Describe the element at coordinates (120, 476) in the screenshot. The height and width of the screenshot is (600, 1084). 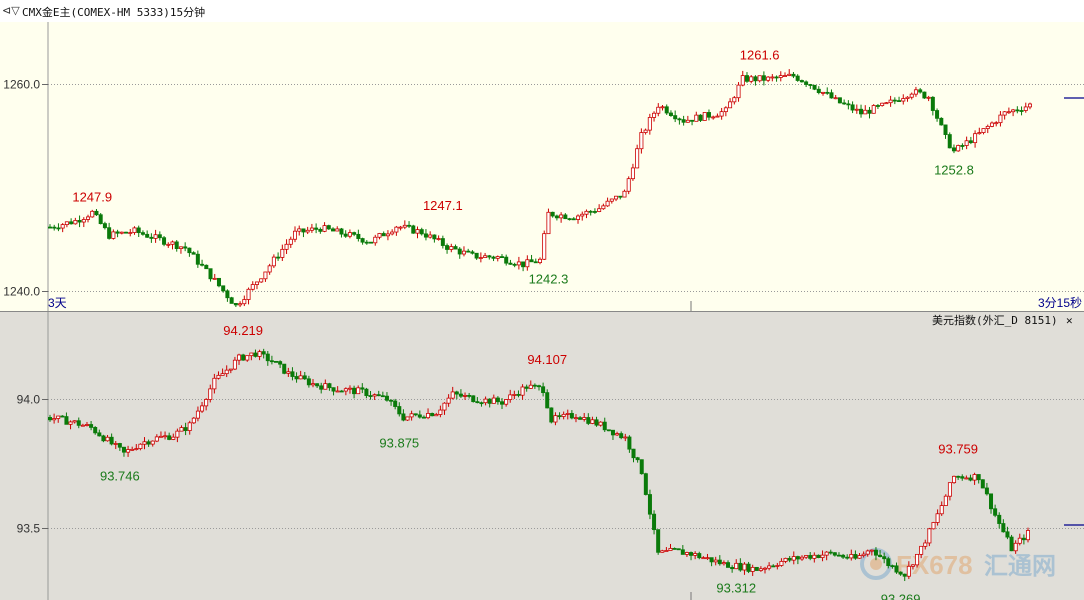
I see `low-label: 93.746` at that location.